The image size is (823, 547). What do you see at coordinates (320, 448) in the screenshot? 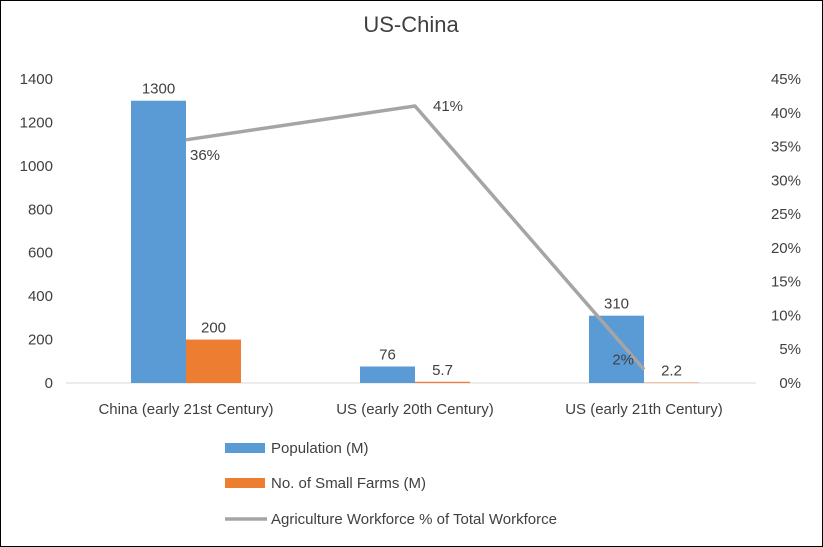
I see `legend-label: Population (M)` at bounding box center [320, 448].